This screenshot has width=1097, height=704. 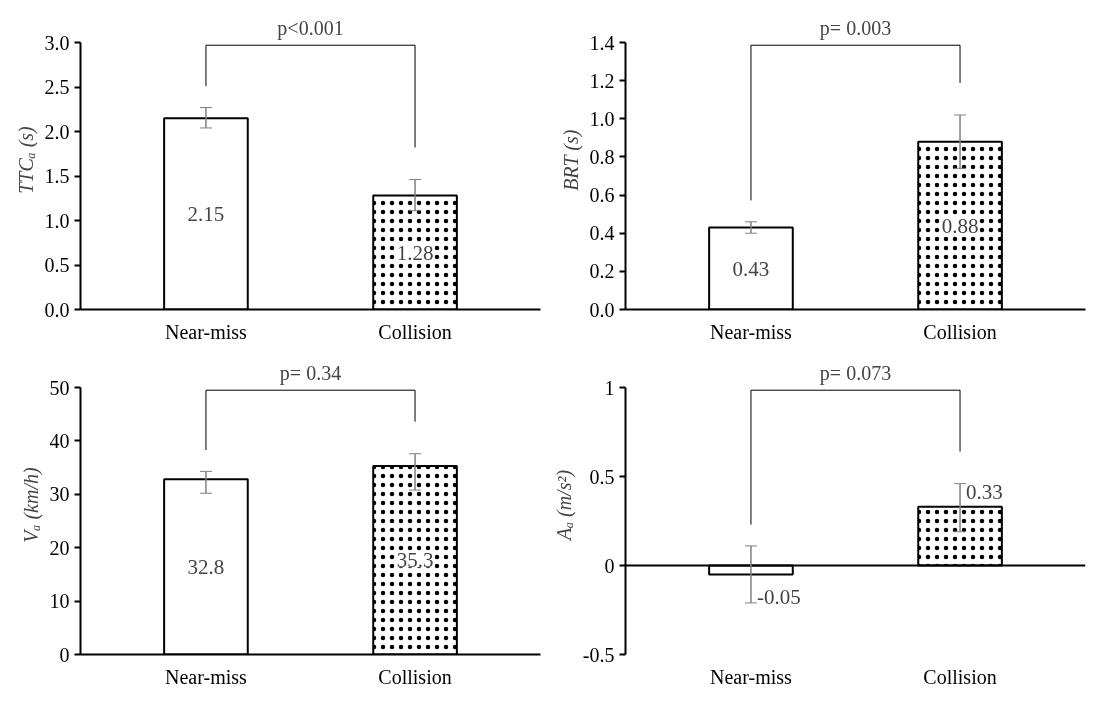 What do you see at coordinates (751, 268) in the screenshot?
I see `data-label: 0.43` at bounding box center [751, 268].